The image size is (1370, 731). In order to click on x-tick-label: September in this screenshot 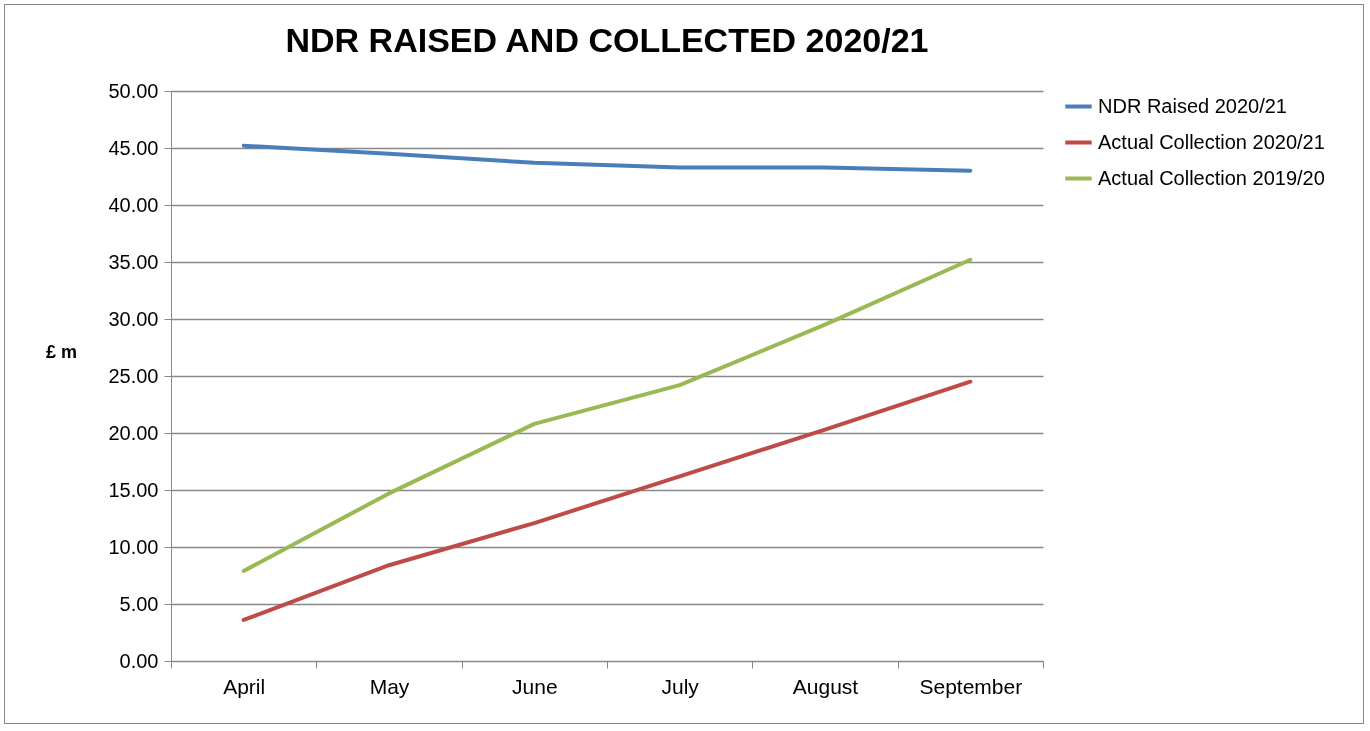, I will do `click(971, 686)`.